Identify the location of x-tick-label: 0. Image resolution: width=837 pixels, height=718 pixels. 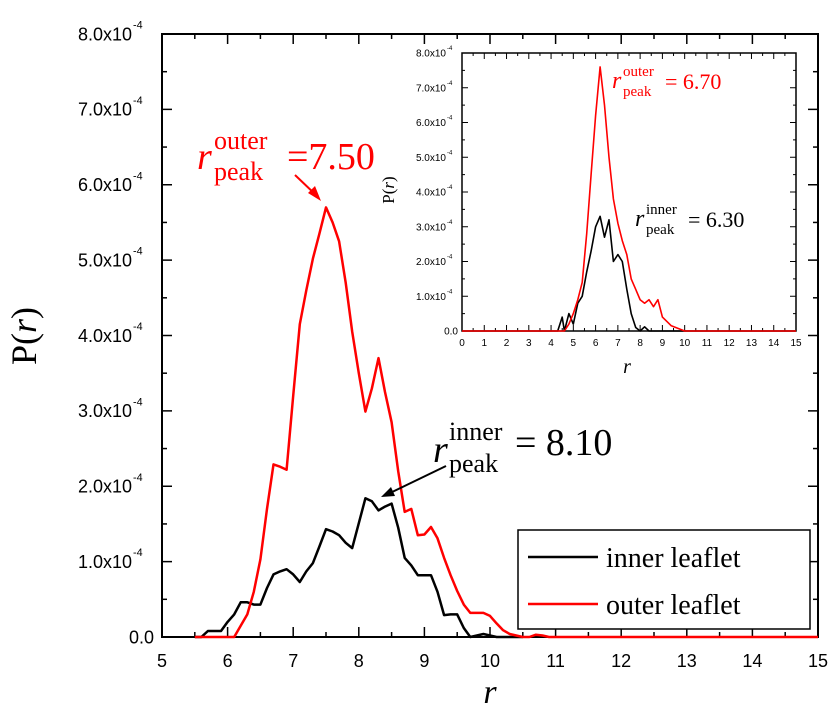
(462, 343).